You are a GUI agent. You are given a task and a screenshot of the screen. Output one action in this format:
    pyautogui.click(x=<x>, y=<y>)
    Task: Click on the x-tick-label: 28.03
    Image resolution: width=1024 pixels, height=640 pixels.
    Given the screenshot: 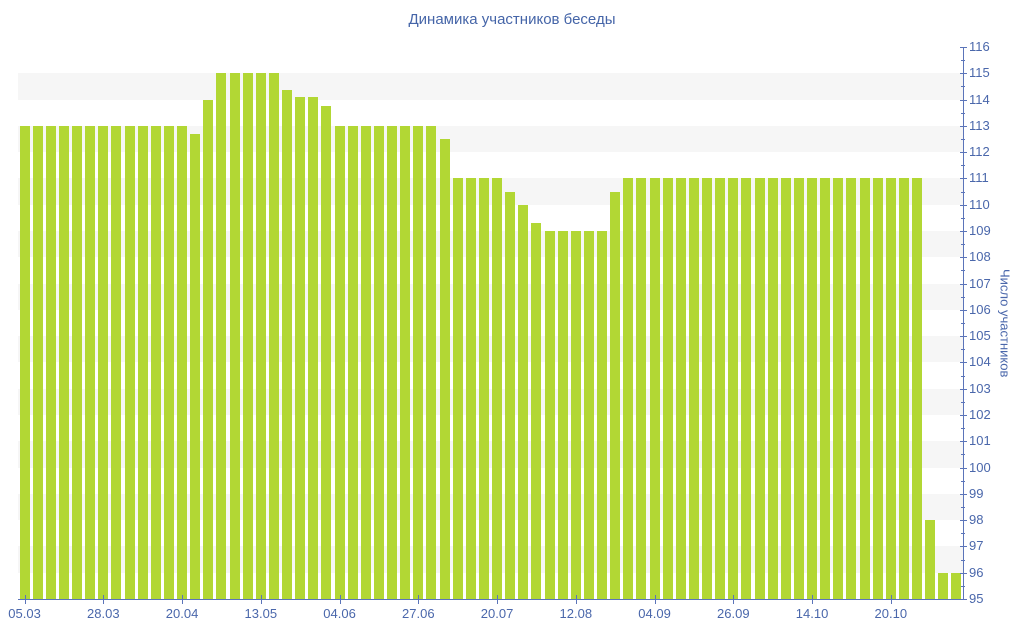 What is the action you would take?
    pyautogui.click(x=103, y=613)
    